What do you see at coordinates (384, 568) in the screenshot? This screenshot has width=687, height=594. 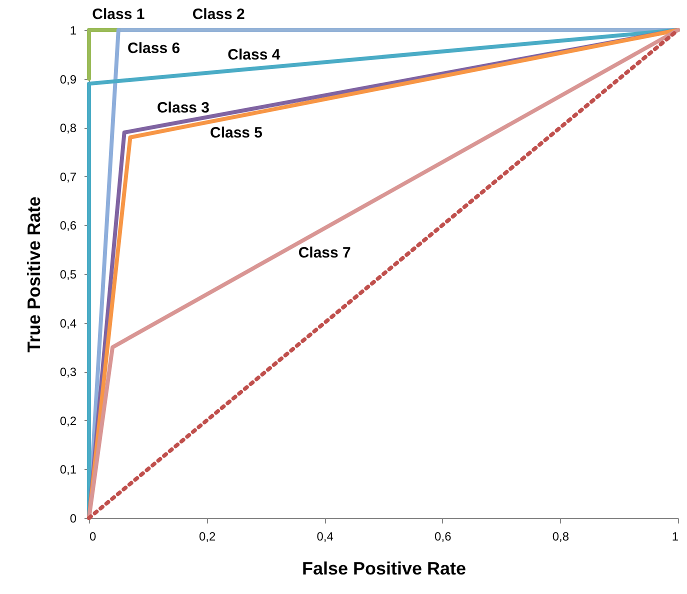 I see `x-axis-title: False Positive Rate` at bounding box center [384, 568].